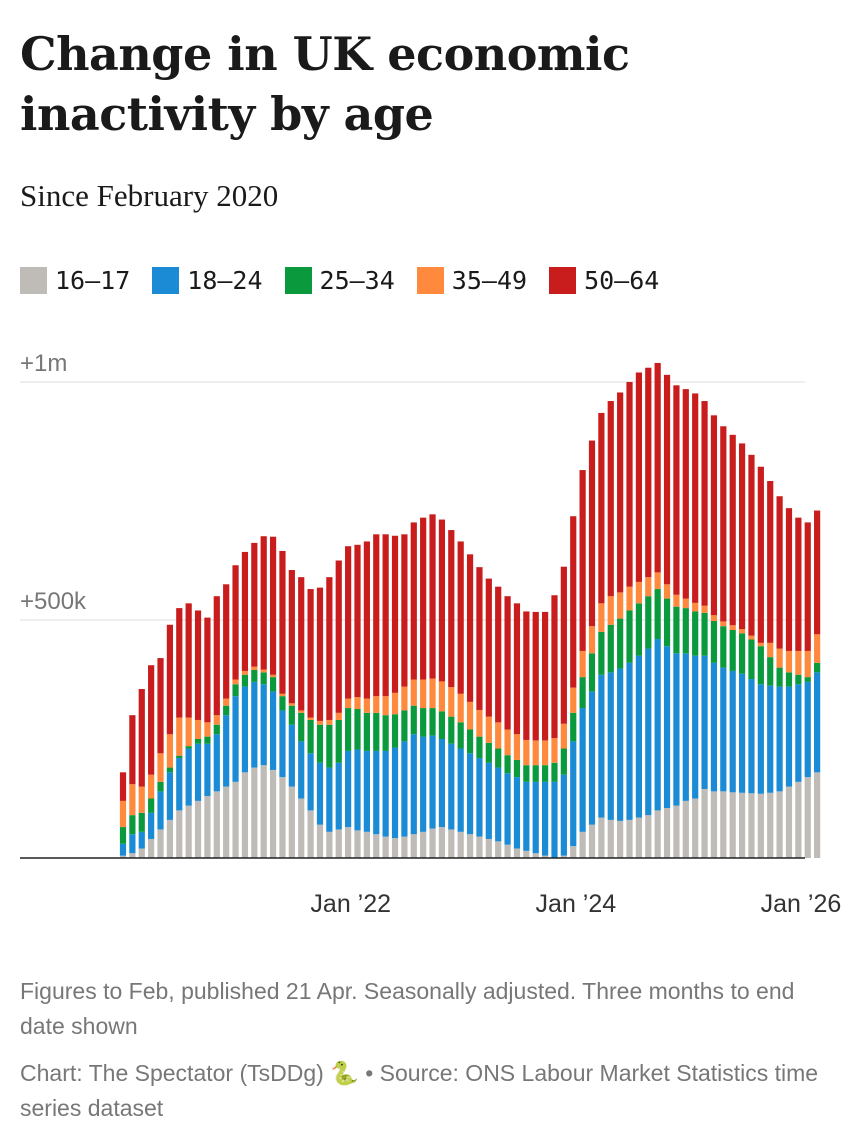 The image size is (854, 1146). I want to click on legend-label-50-64: 50–64, so click(622, 280).